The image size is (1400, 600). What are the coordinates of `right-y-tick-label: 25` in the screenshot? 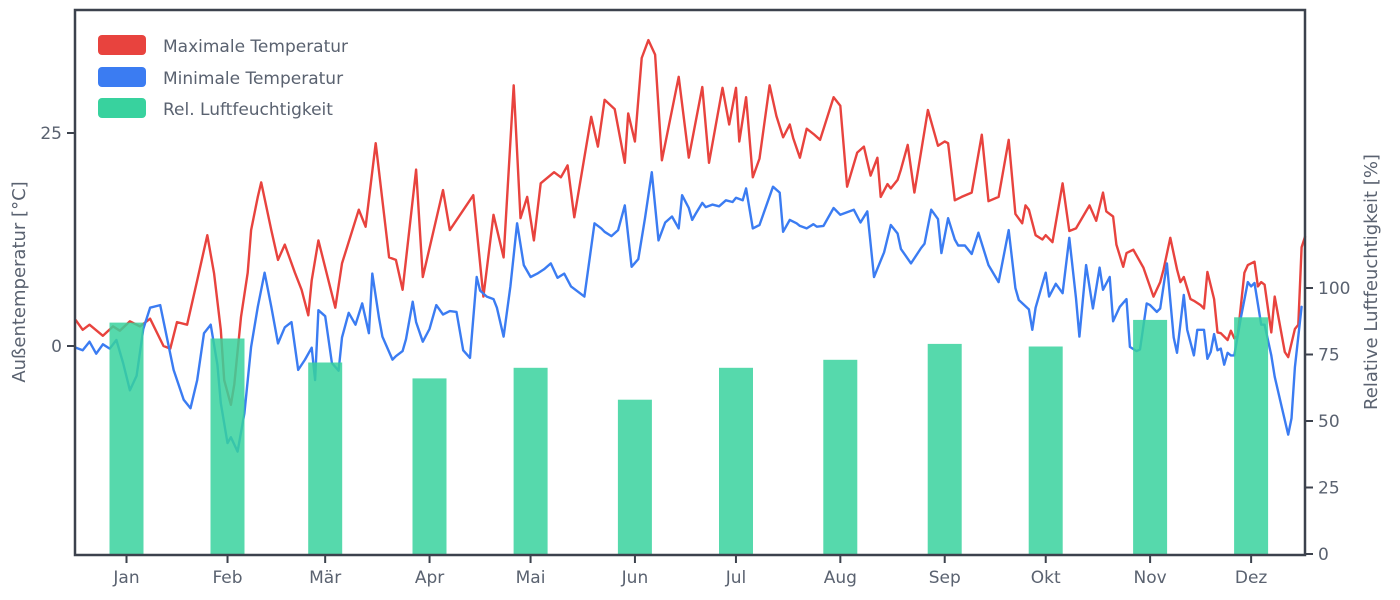 It's located at (1329, 489).